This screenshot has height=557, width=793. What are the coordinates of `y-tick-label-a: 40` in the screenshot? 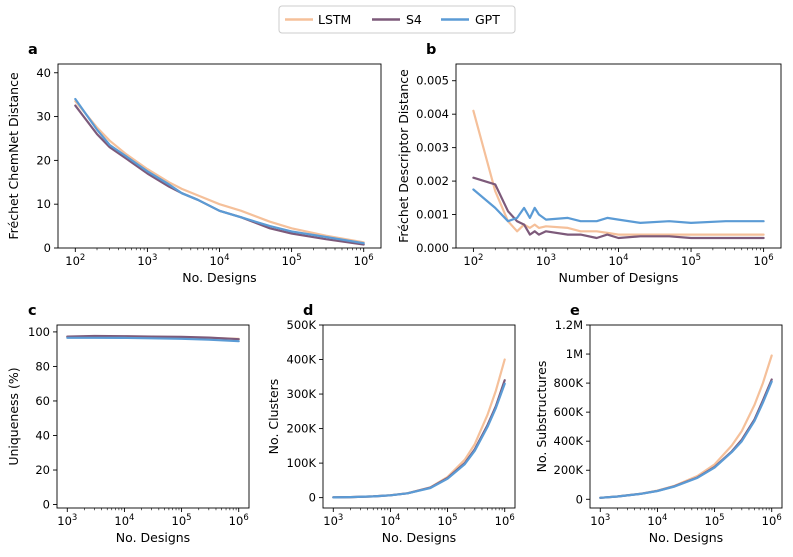 It's located at (43, 73).